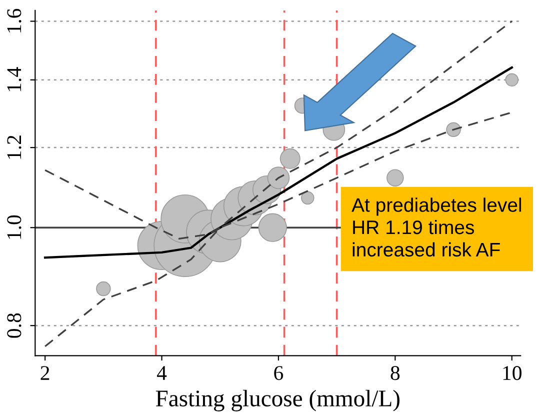 This screenshot has height=416, width=558. Describe the element at coordinates (14, 20) in the screenshot. I see `y-tick-label: 1.6` at that location.